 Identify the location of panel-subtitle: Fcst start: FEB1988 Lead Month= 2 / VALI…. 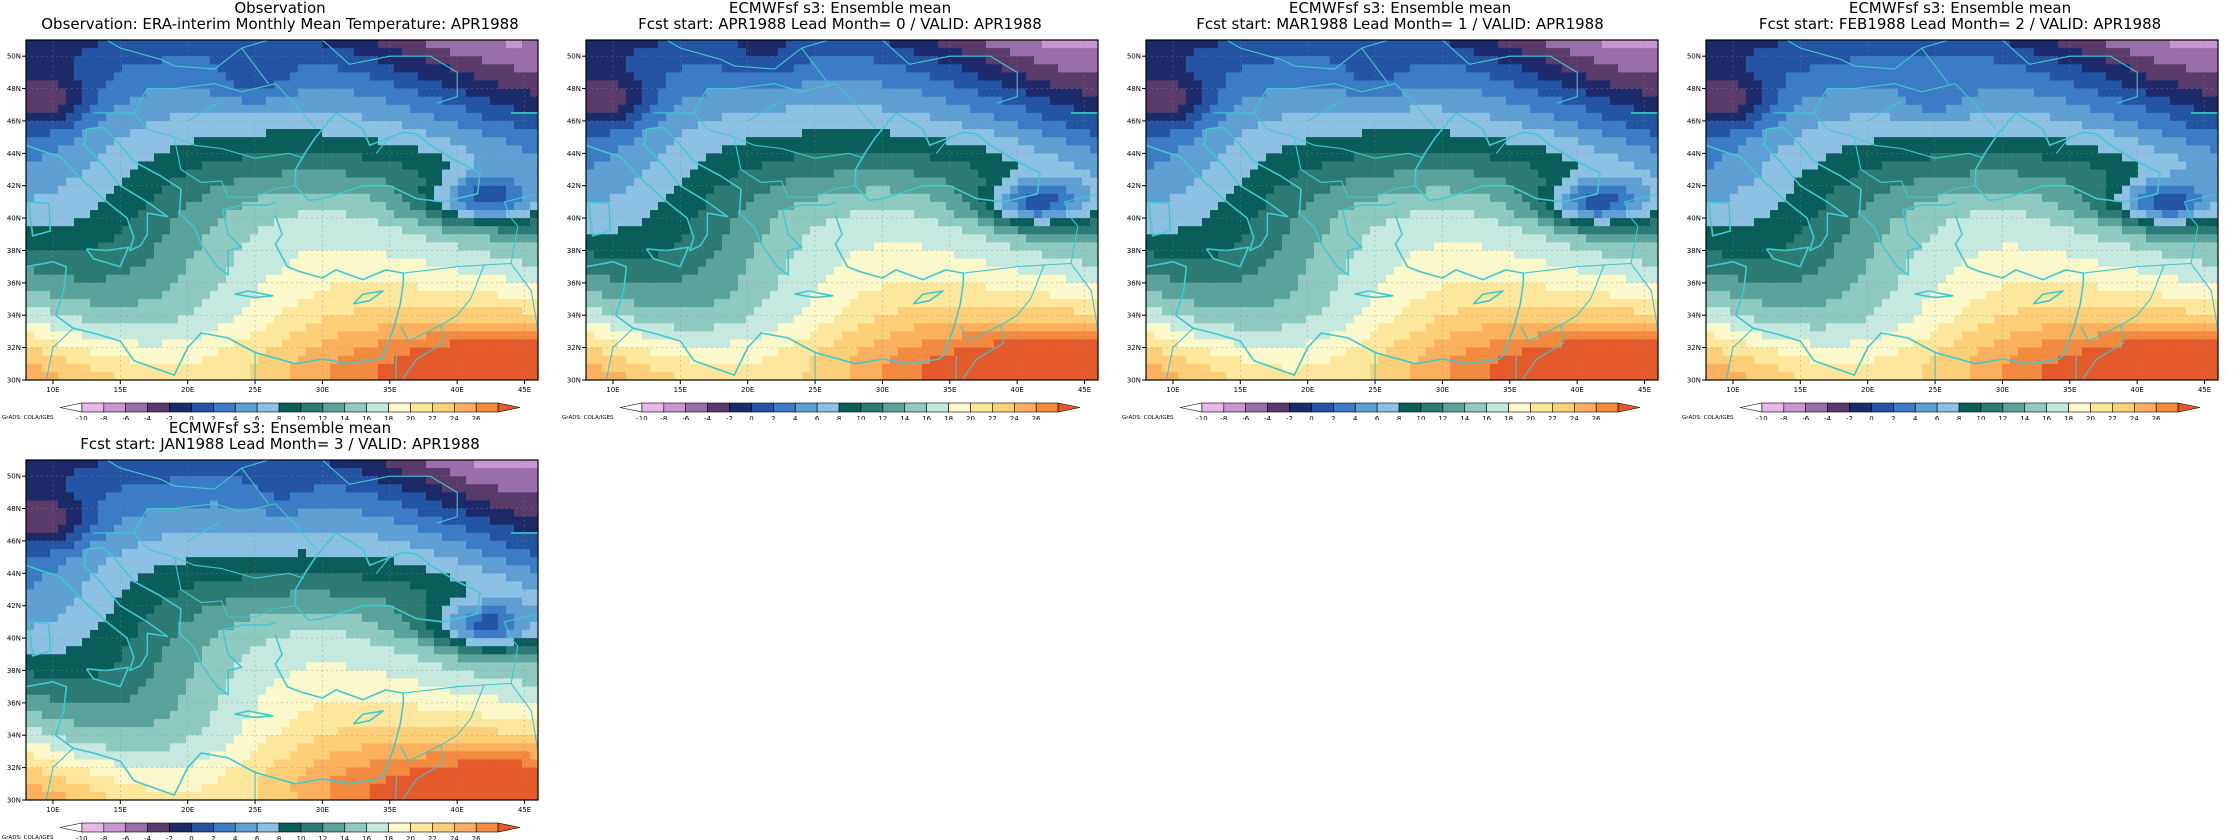
(1960, 24).